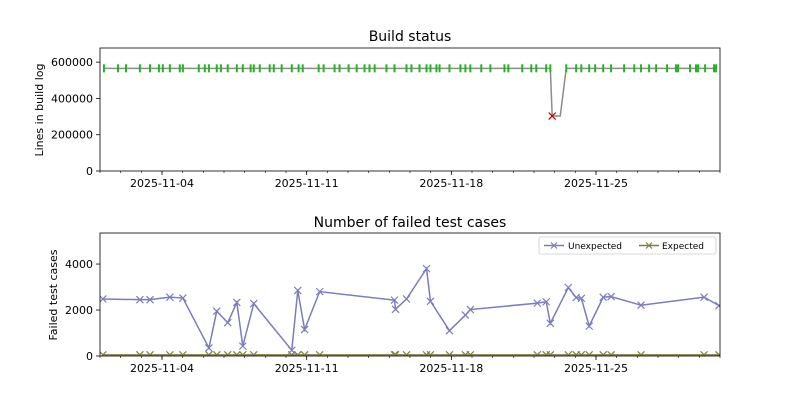 The width and height of the screenshot is (800, 404). What do you see at coordinates (410, 92) in the screenshot?
I see `build-lines-line` at bounding box center [410, 92].